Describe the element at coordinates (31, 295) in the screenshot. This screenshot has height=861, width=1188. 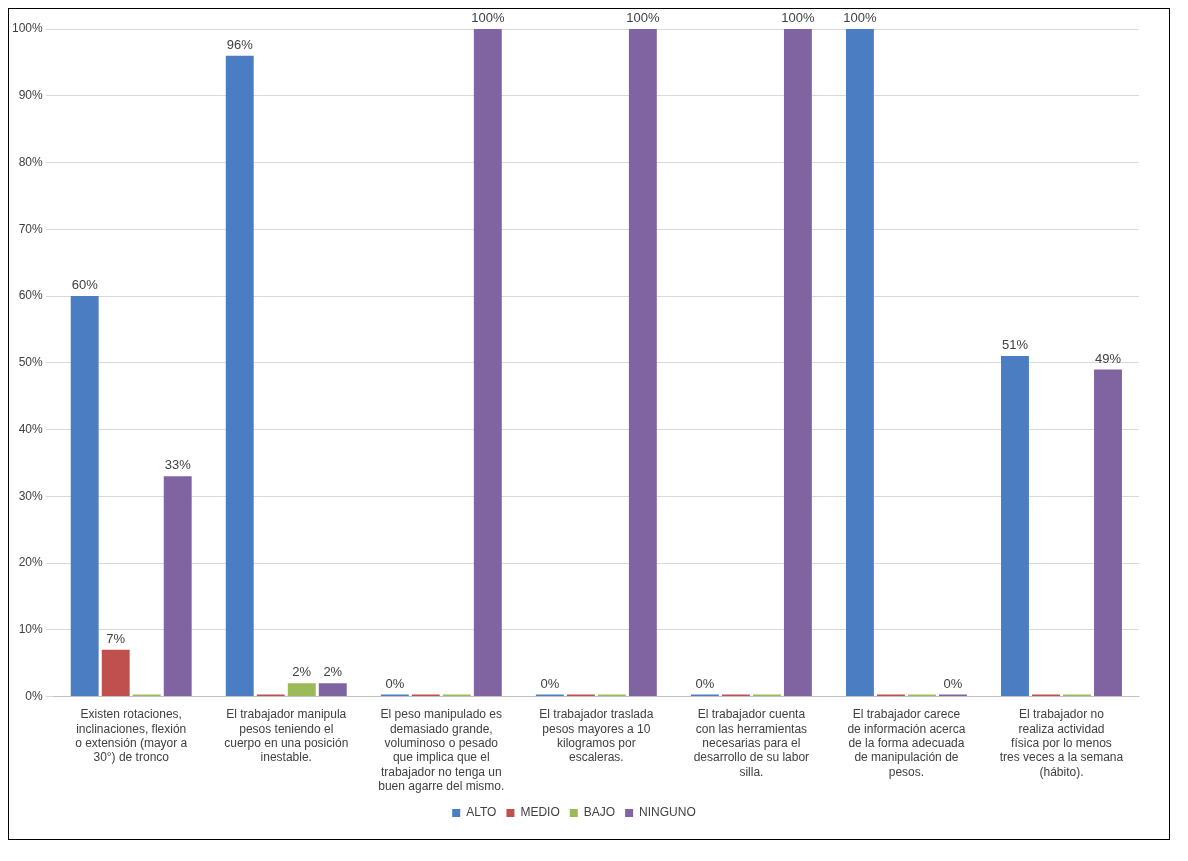
I see `y-tick-label: 60%` at that location.